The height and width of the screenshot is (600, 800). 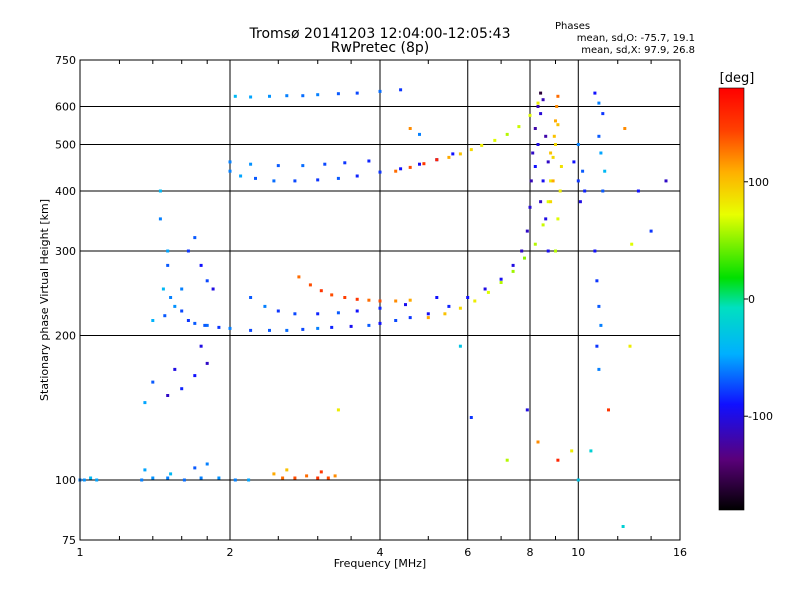 I want to click on y-tick-label: 400, so click(x=65, y=191).